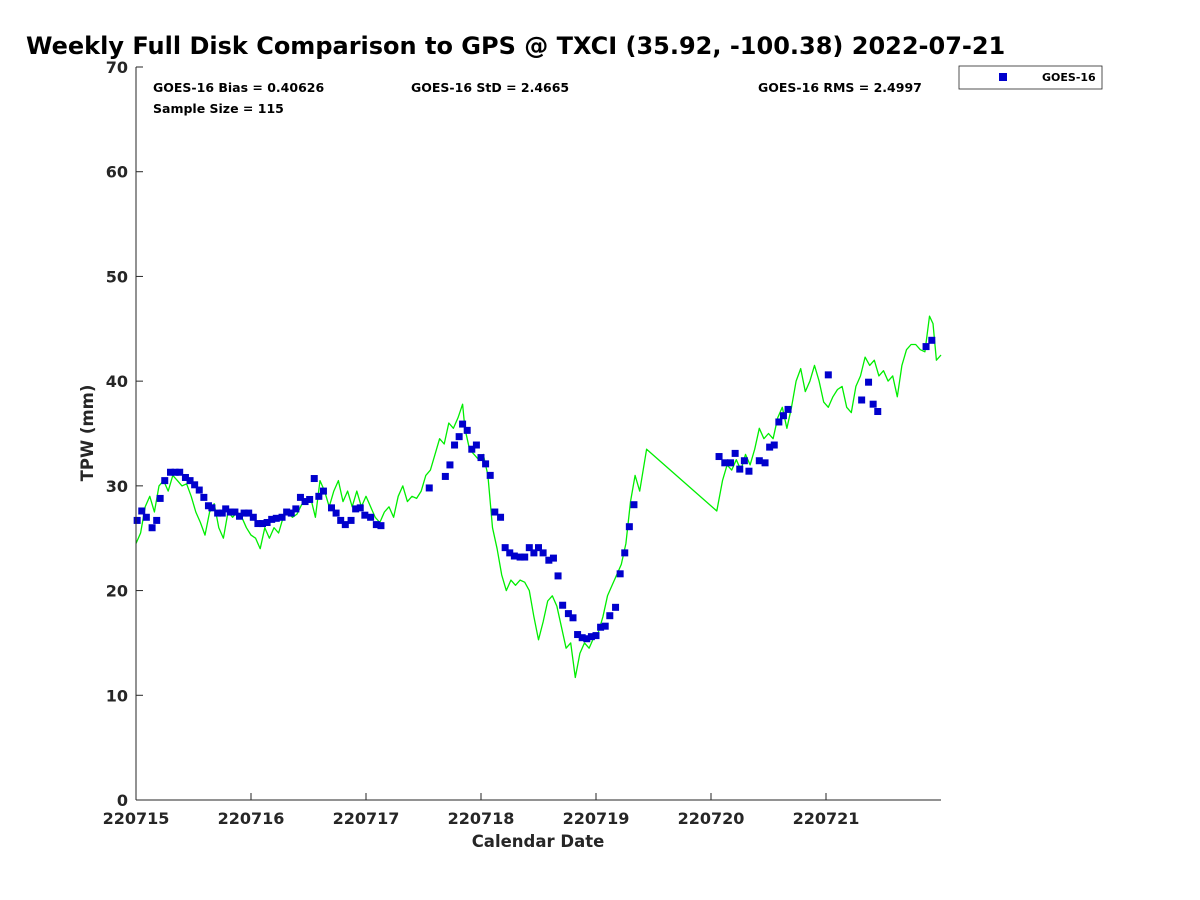 This screenshot has width=1200, height=900. Describe the element at coordinates (117, 695) in the screenshot. I see `y-tick-label: 10` at that location.